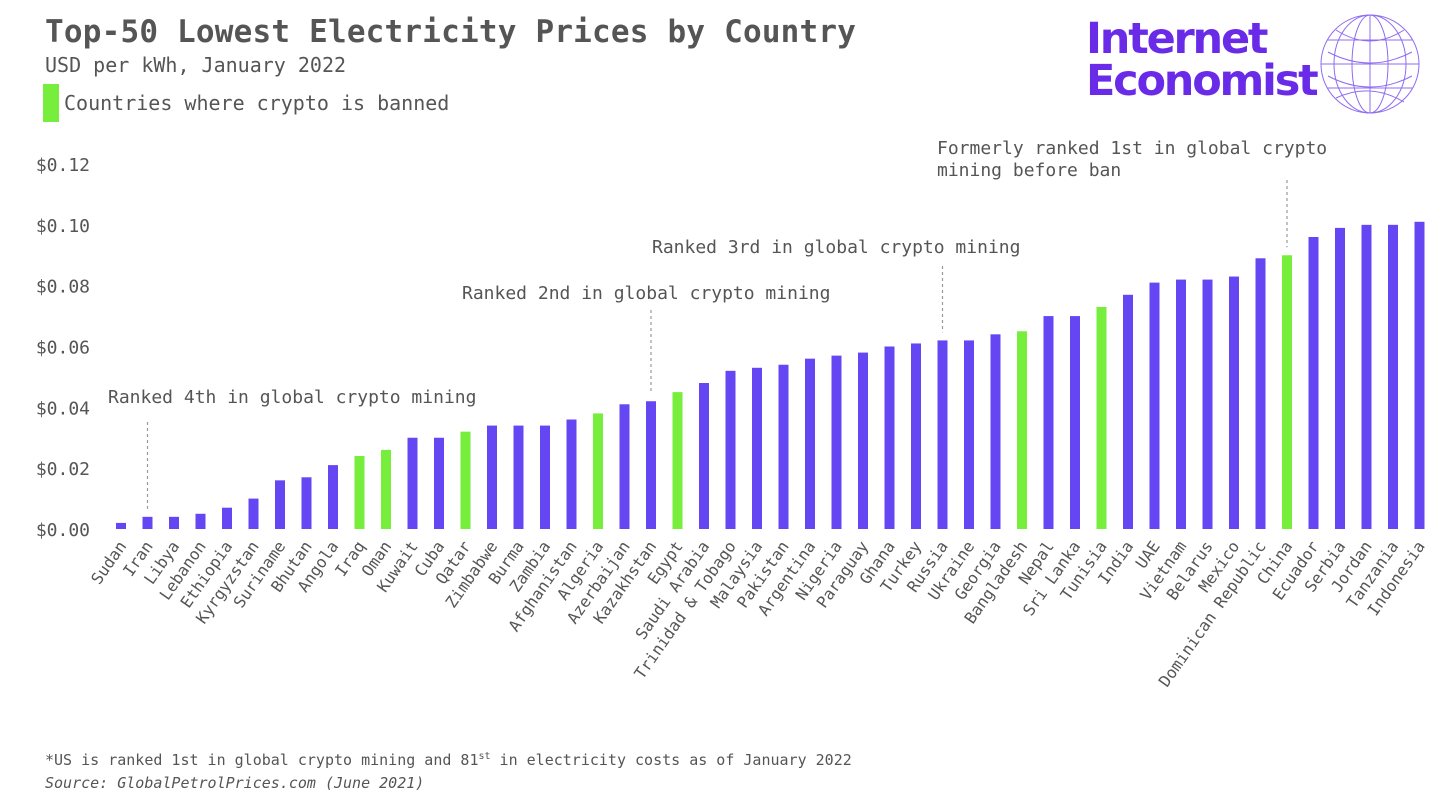 This screenshot has height=810, width=1440. What do you see at coordinates (671, 760) in the screenshot?
I see `footnote-text-end: in electricity costs as of January 2022` at bounding box center [671, 760].